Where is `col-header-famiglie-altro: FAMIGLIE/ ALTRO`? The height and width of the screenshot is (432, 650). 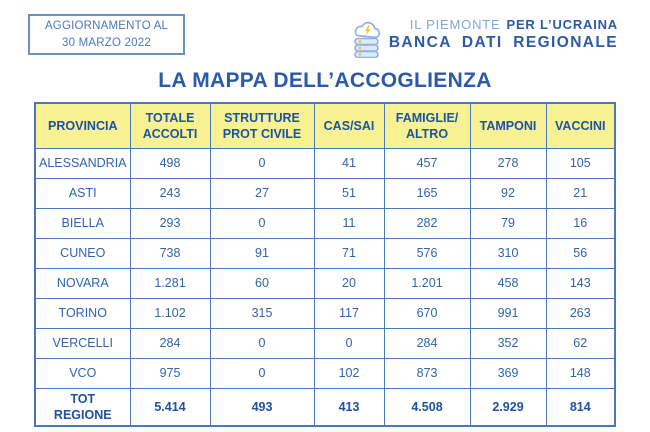
col-header-famiglie-altro: FAMIGLIE/ ALTRO is located at coordinates (427, 125).